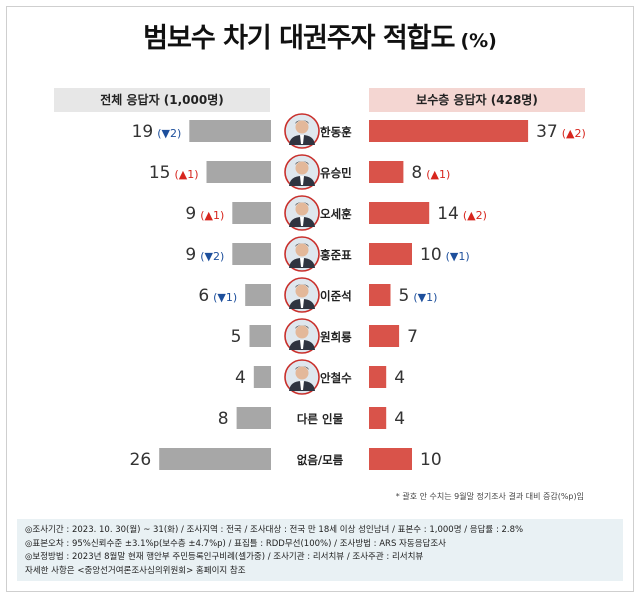 The width and height of the screenshot is (640, 598). Describe the element at coordinates (320, 419) in the screenshot. I see `category-label: 다른 인물` at that location.